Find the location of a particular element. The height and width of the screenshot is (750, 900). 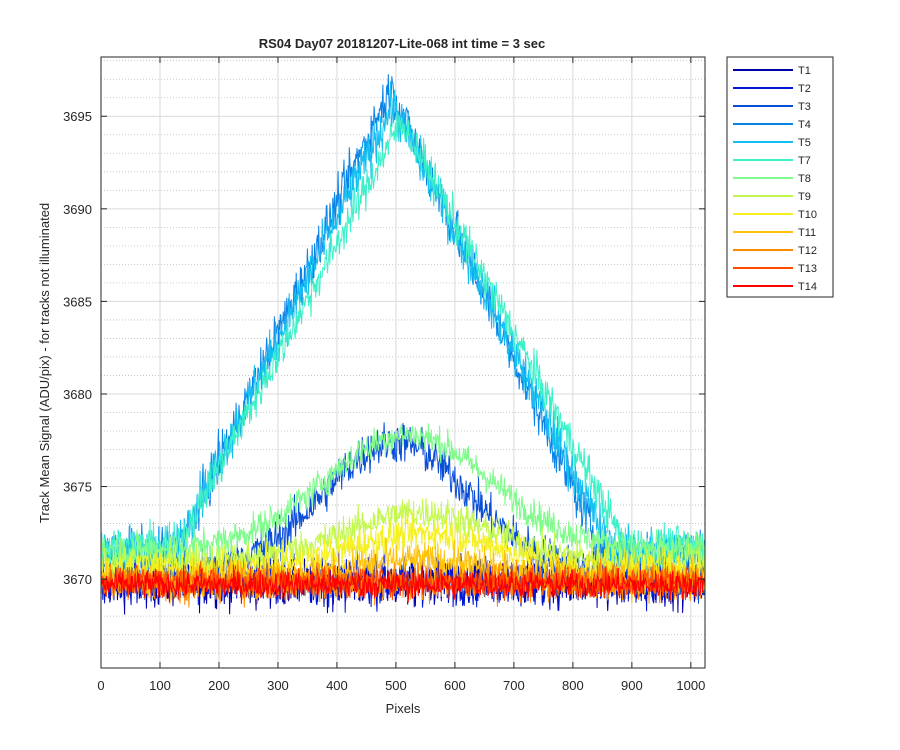

x-tick-label: 600 is located at coordinates (455, 685).